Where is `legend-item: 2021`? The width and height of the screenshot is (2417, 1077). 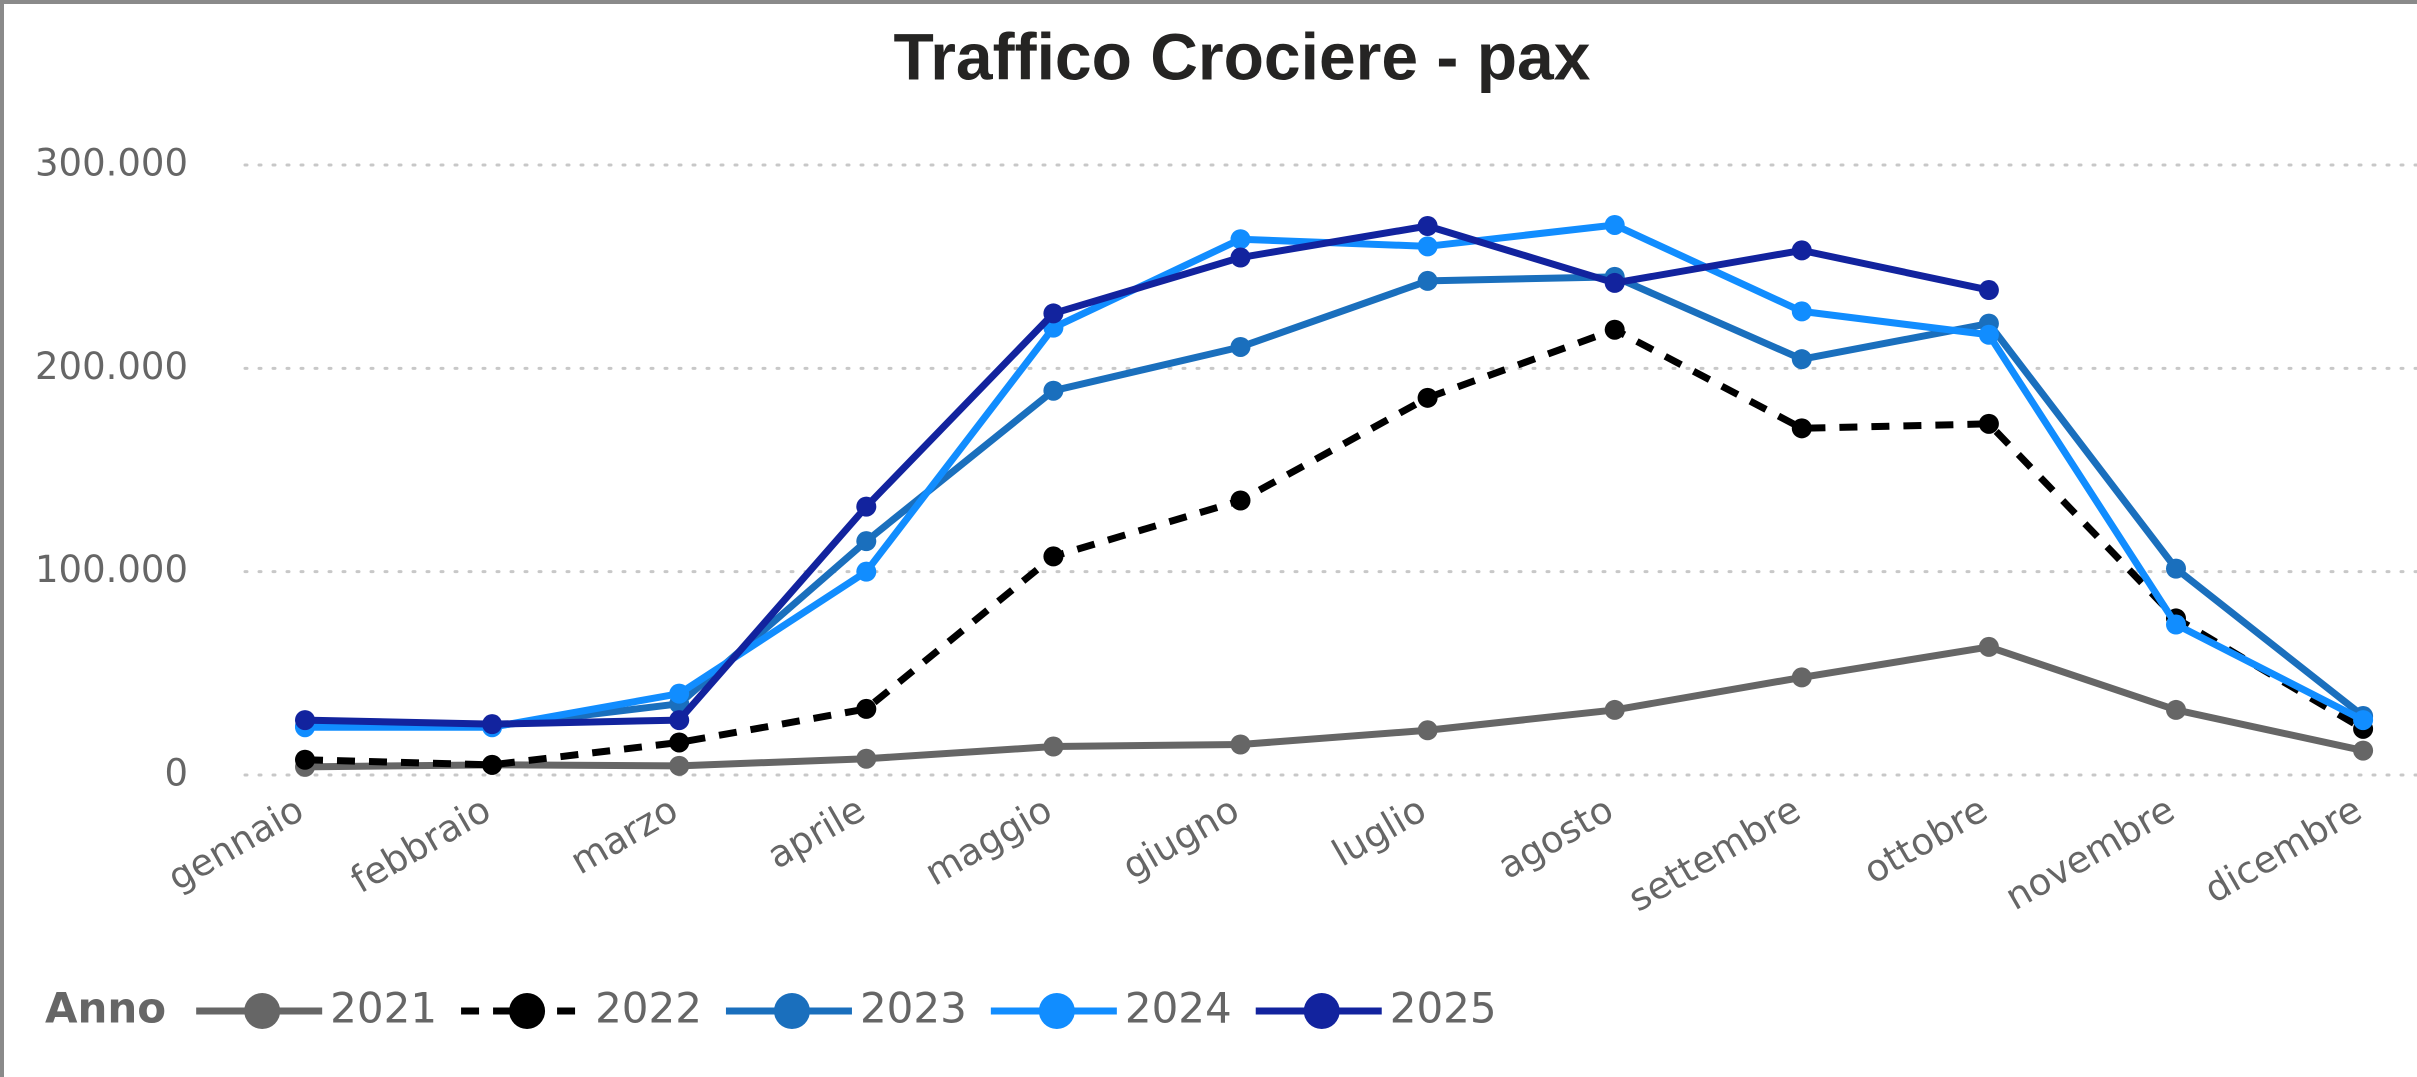
legend-item: 2021 is located at coordinates (316, 1008).